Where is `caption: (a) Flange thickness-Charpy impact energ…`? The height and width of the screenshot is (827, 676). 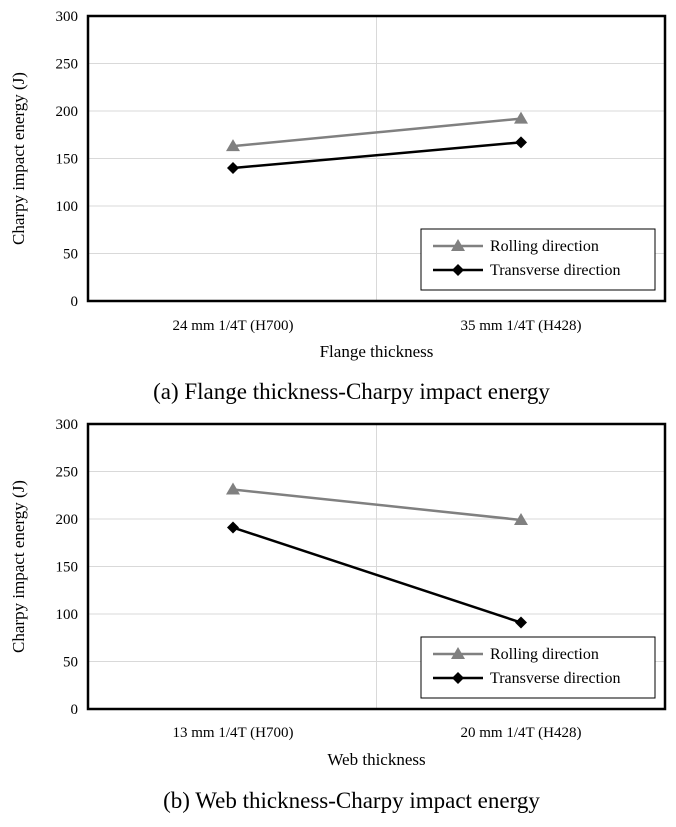 caption: (a) Flange thickness-Charpy impact energ… is located at coordinates (351, 391).